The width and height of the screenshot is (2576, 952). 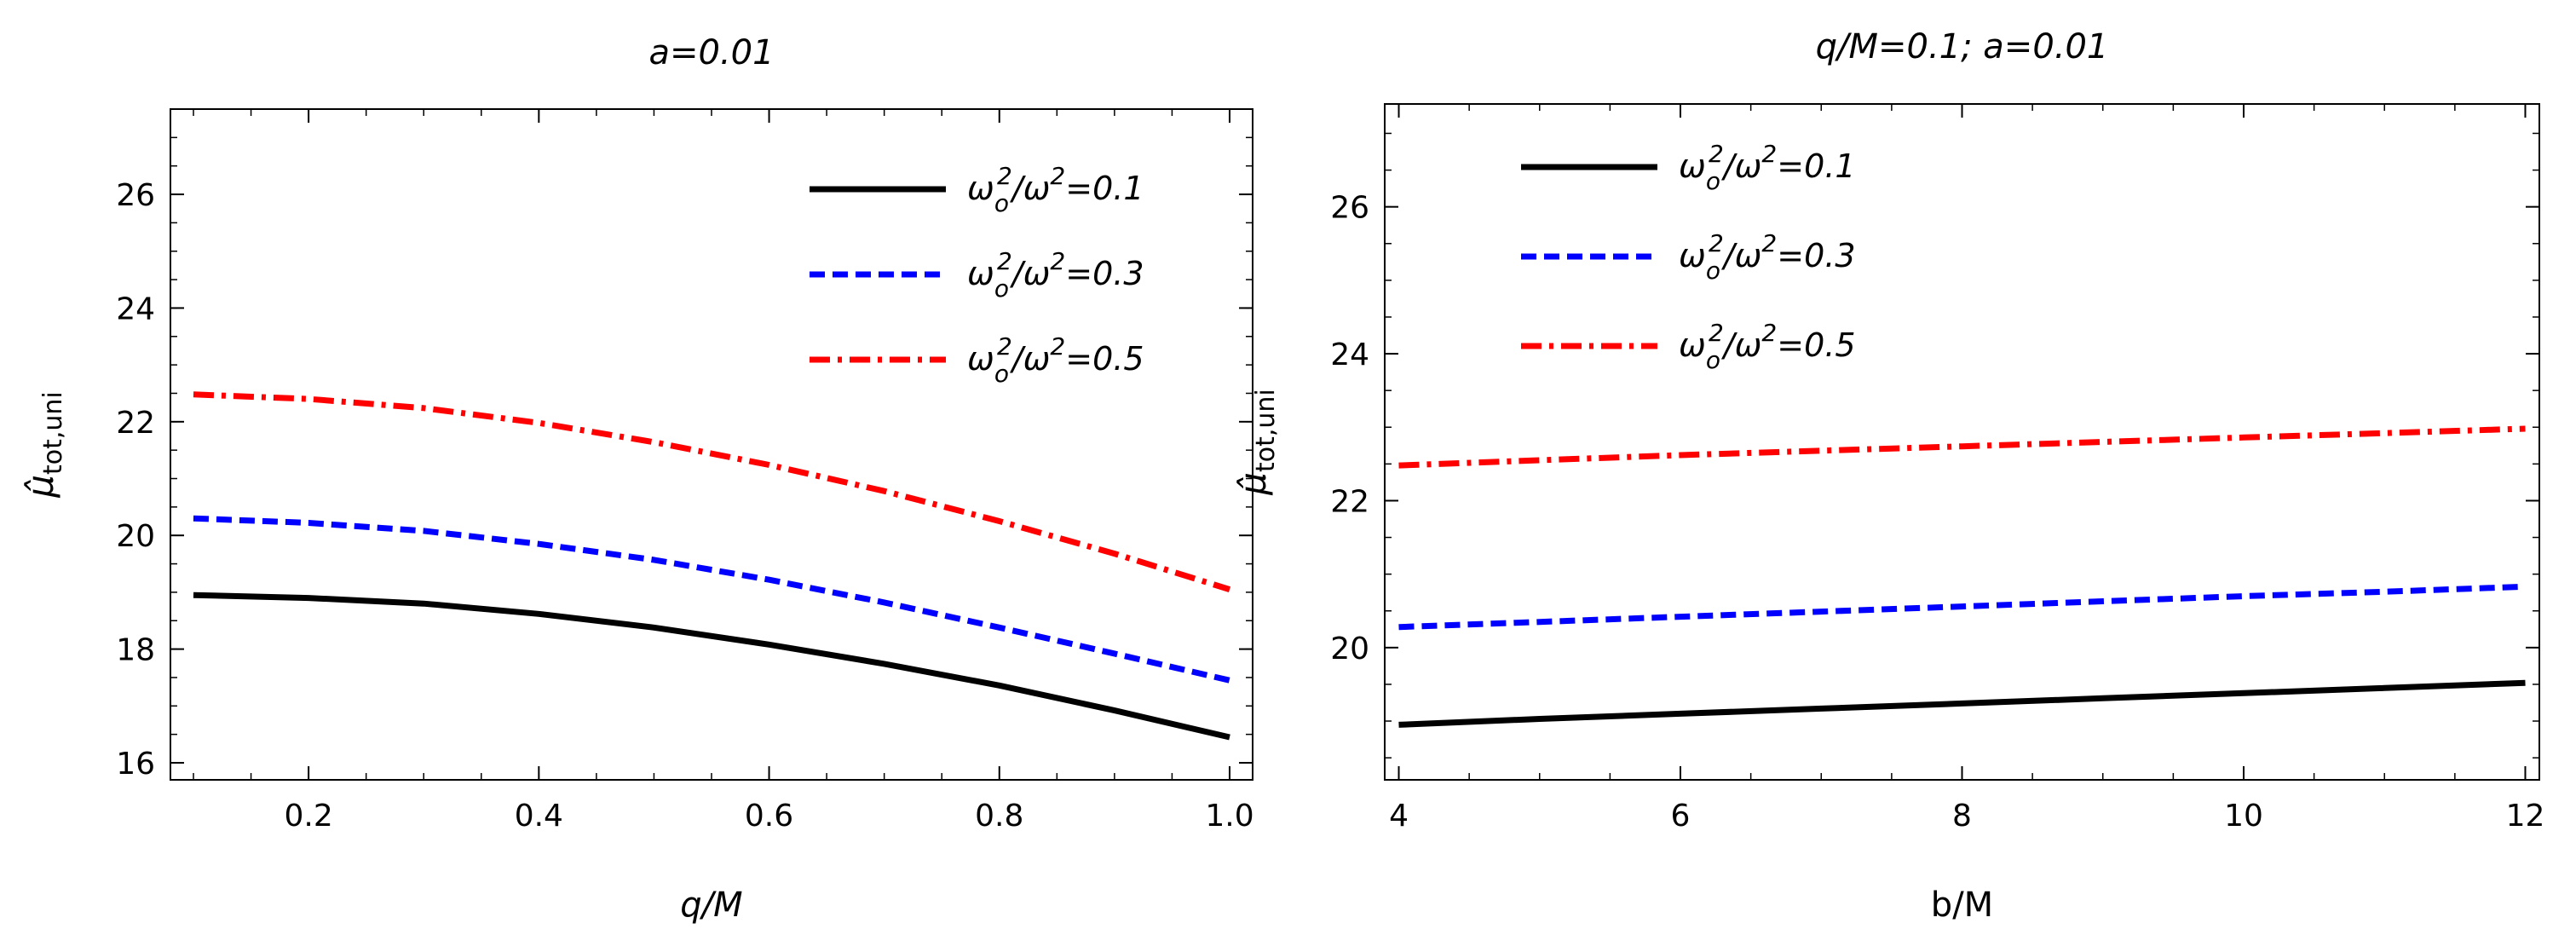 What do you see at coordinates (1962, 905) in the screenshot?
I see `x-axis-label: b/M` at bounding box center [1962, 905].